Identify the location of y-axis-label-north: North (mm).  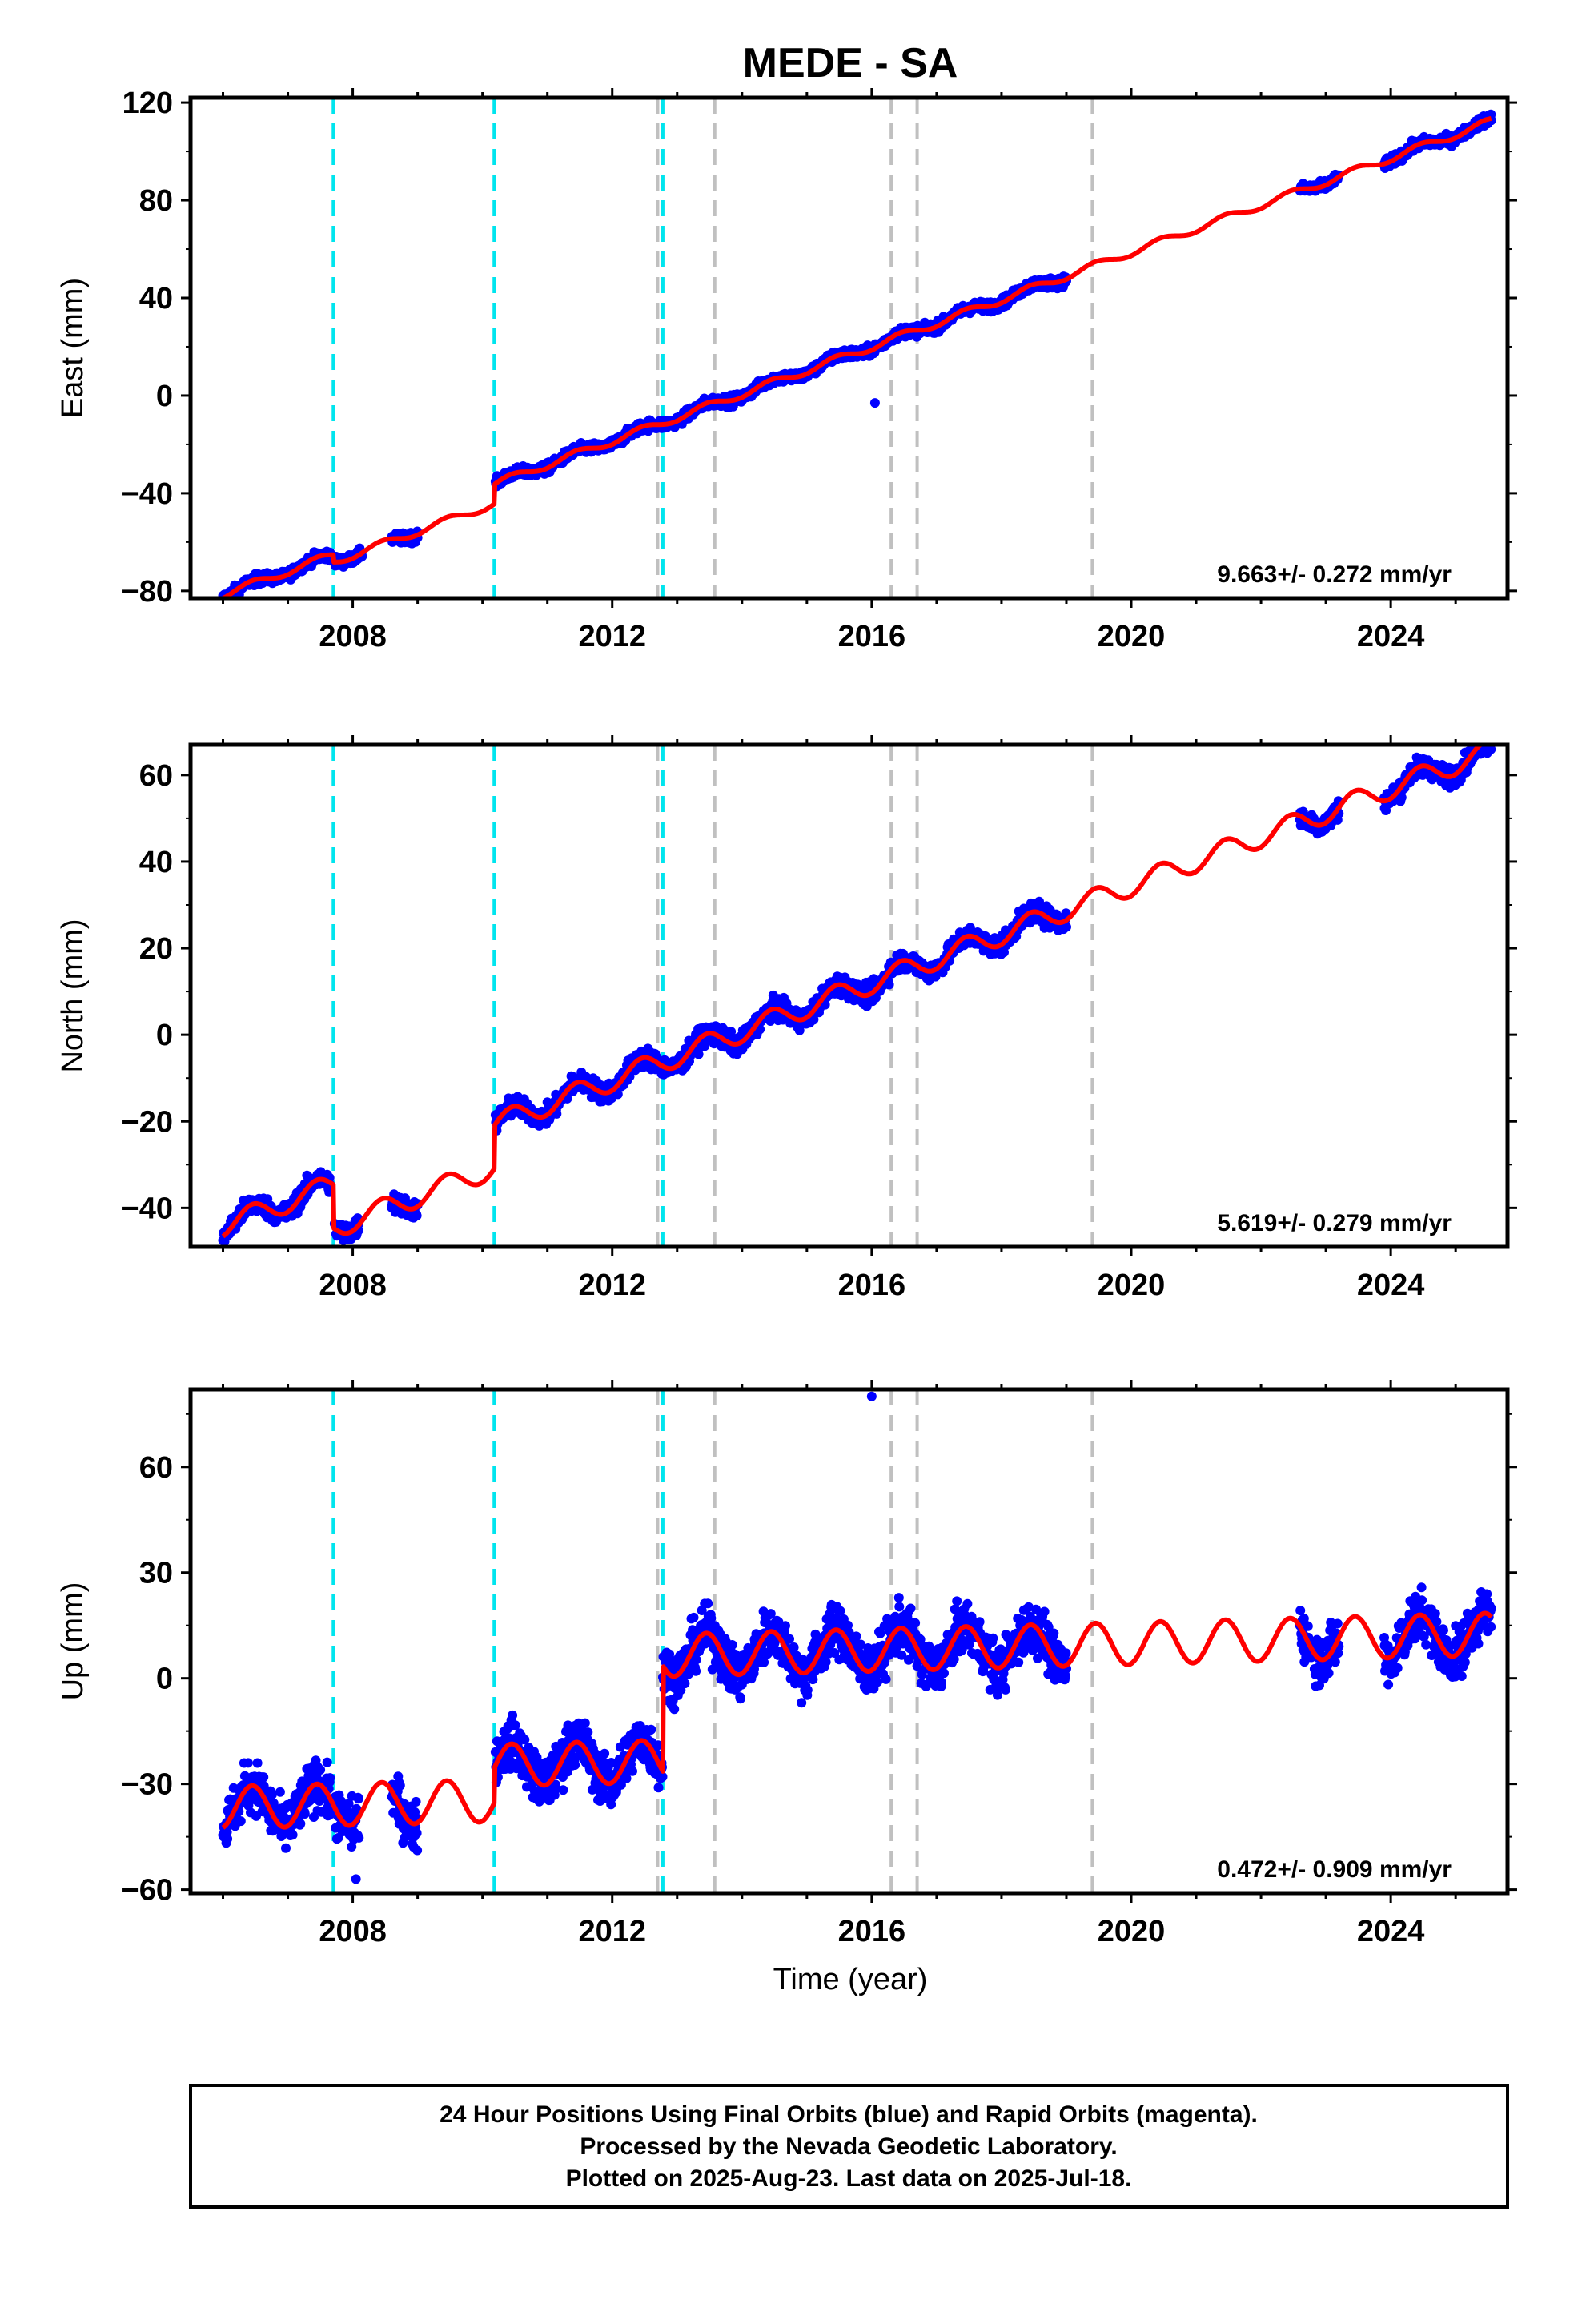
(73, 995).